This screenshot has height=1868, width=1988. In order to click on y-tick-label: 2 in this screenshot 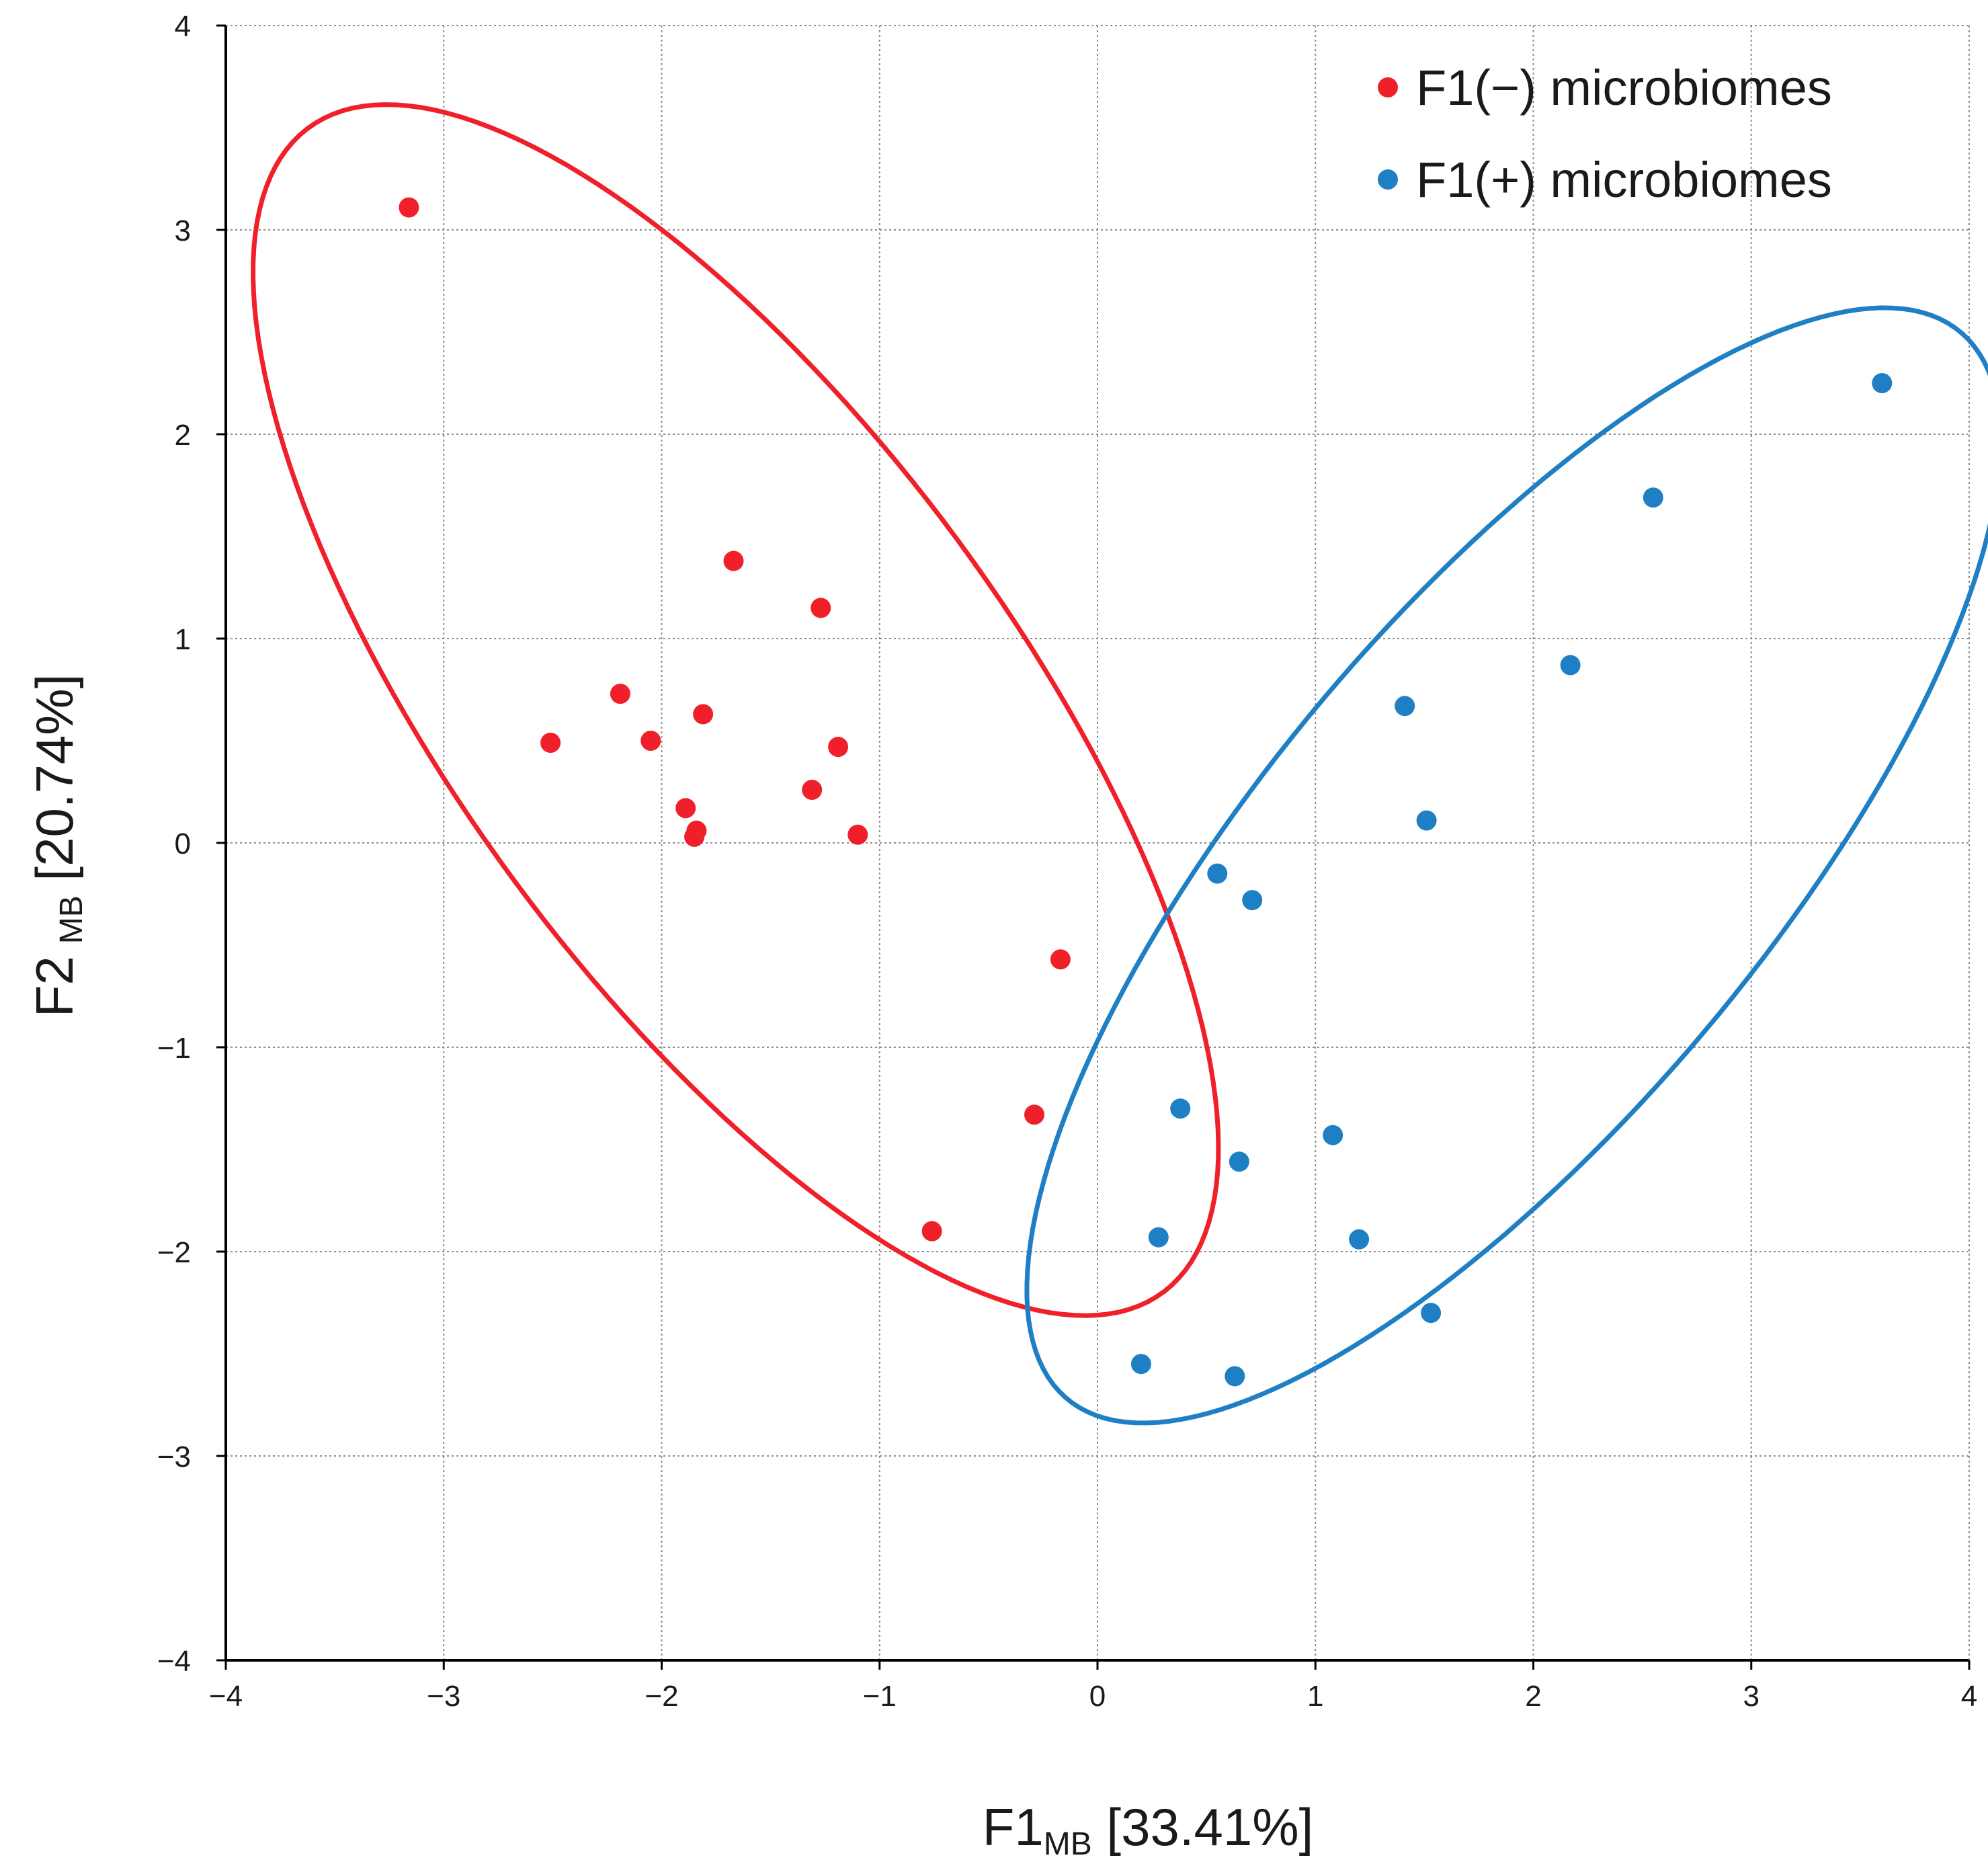, I will do `click(183, 435)`.